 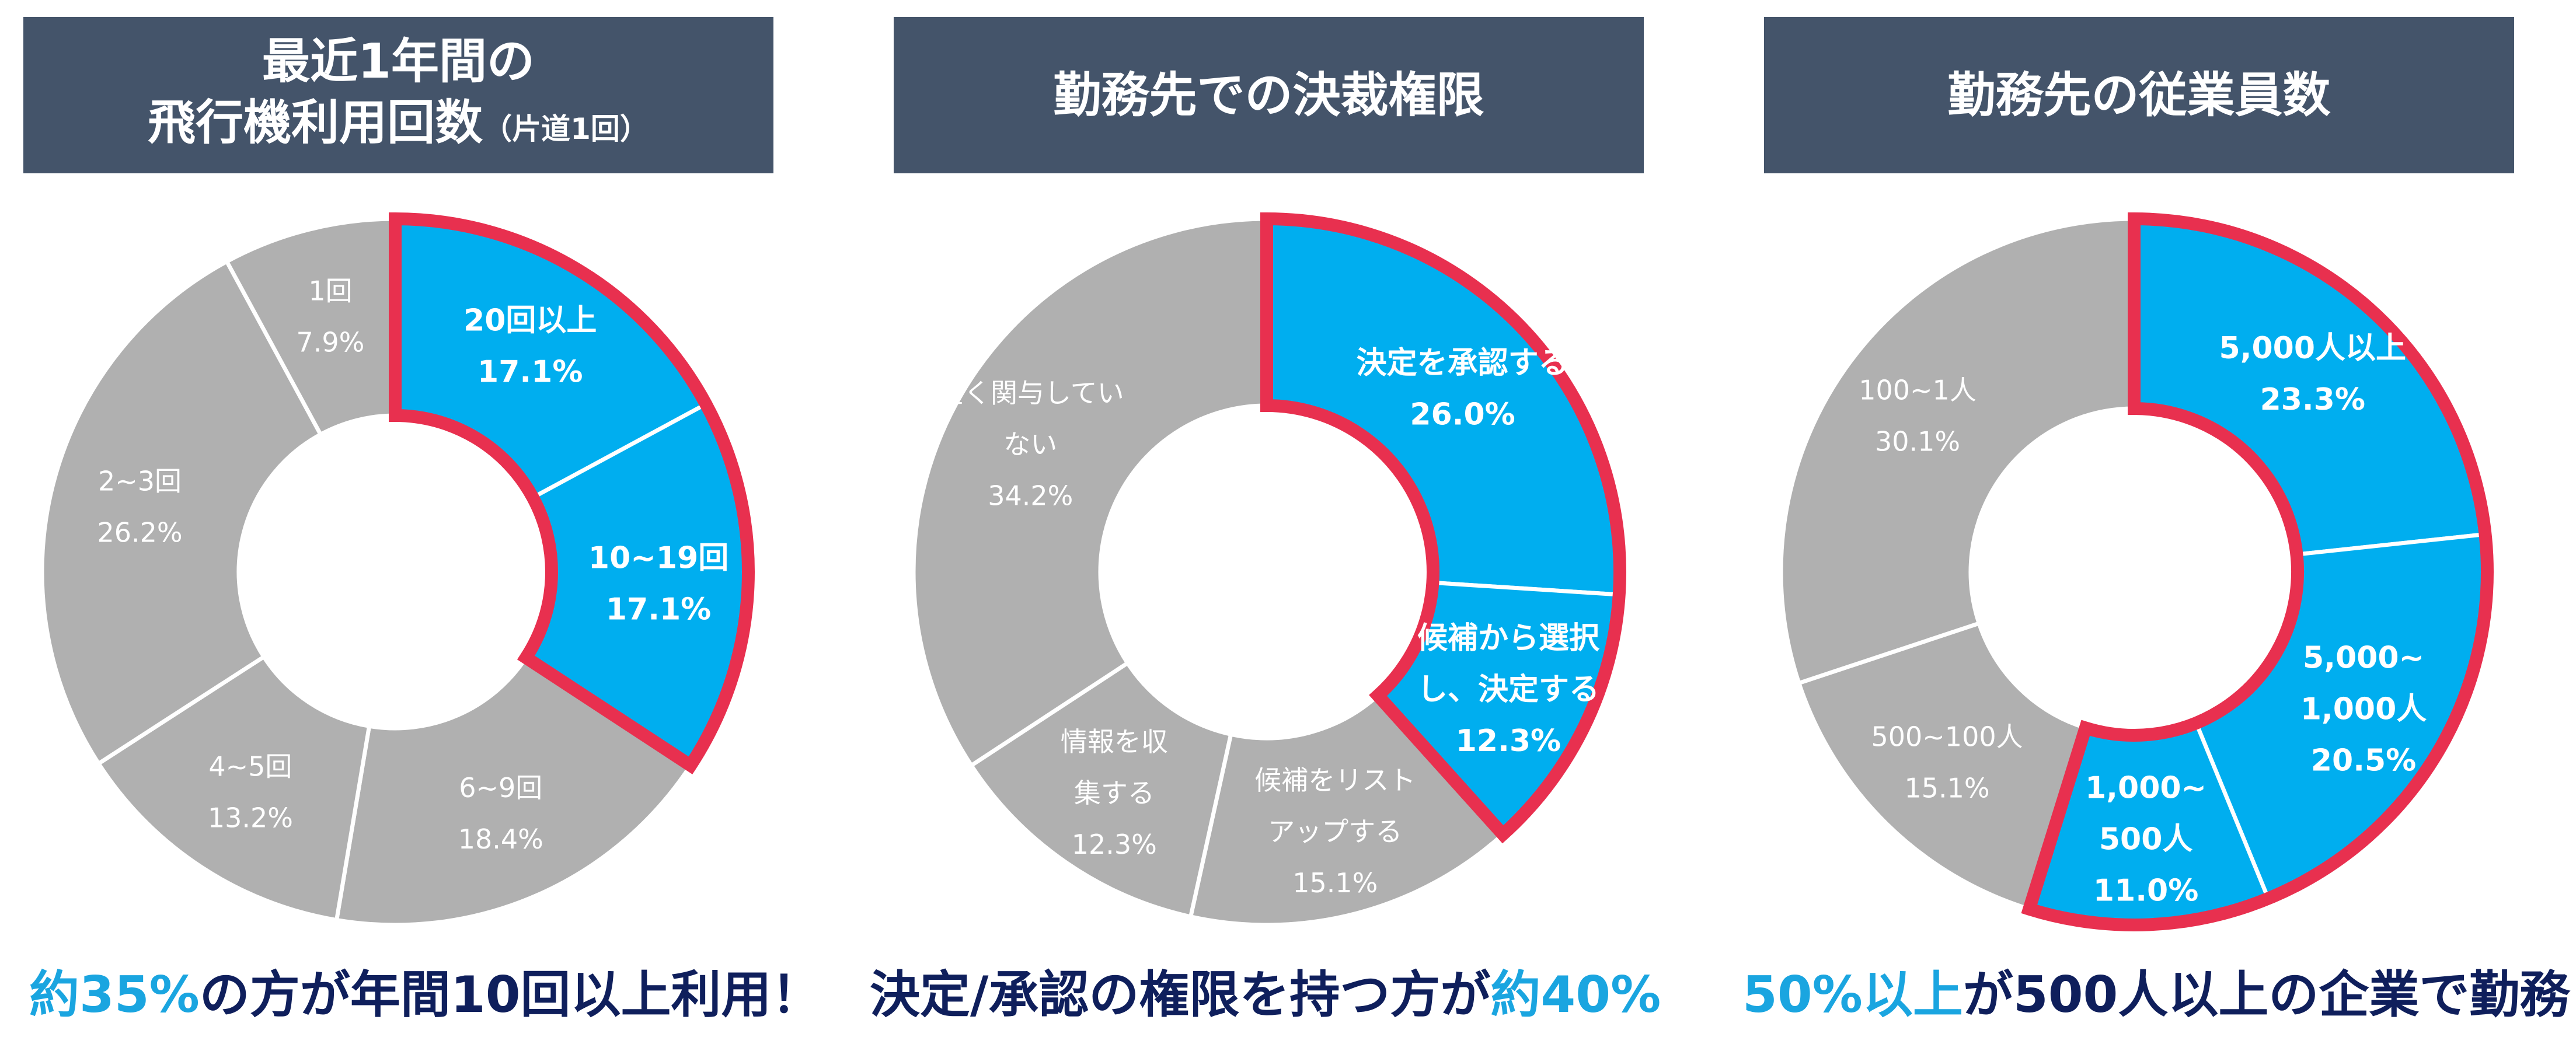 What do you see at coordinates (1853, 995) in the screenshot?
I see `chart3-caption-highlight: 50%以上` at bounding box center [1853, 995].